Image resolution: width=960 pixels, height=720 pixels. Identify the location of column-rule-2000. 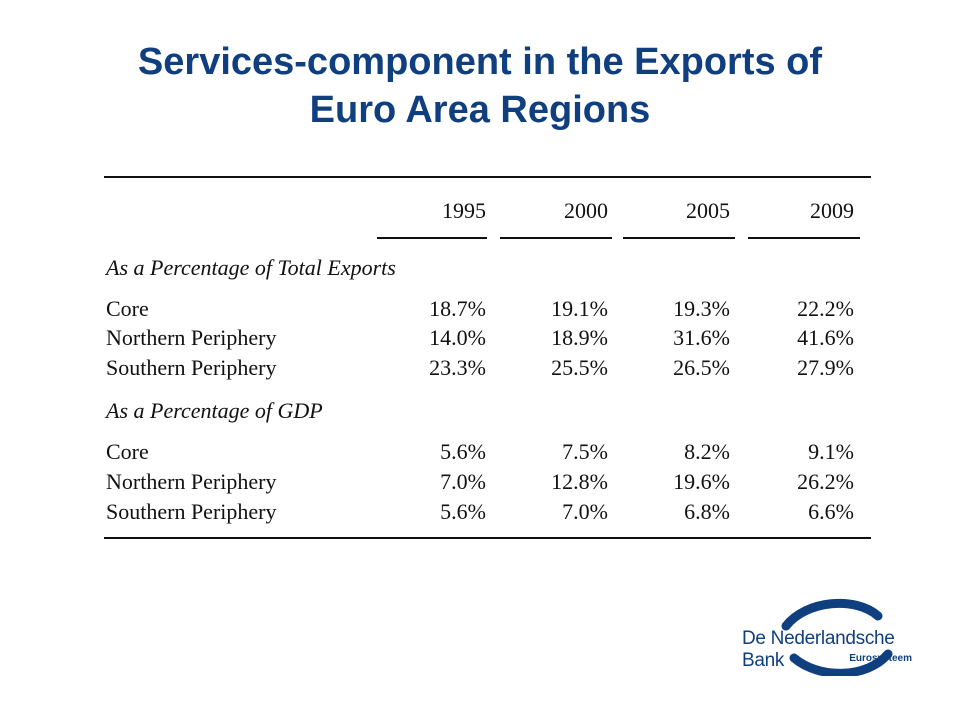
(556, 238).